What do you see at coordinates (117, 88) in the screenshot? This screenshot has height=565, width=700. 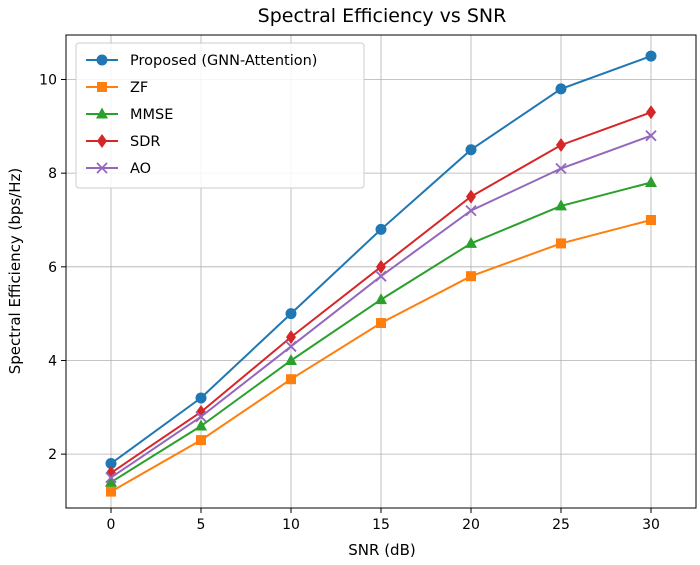 I see `legend-item: ZF` at bounding box center [117, 88].